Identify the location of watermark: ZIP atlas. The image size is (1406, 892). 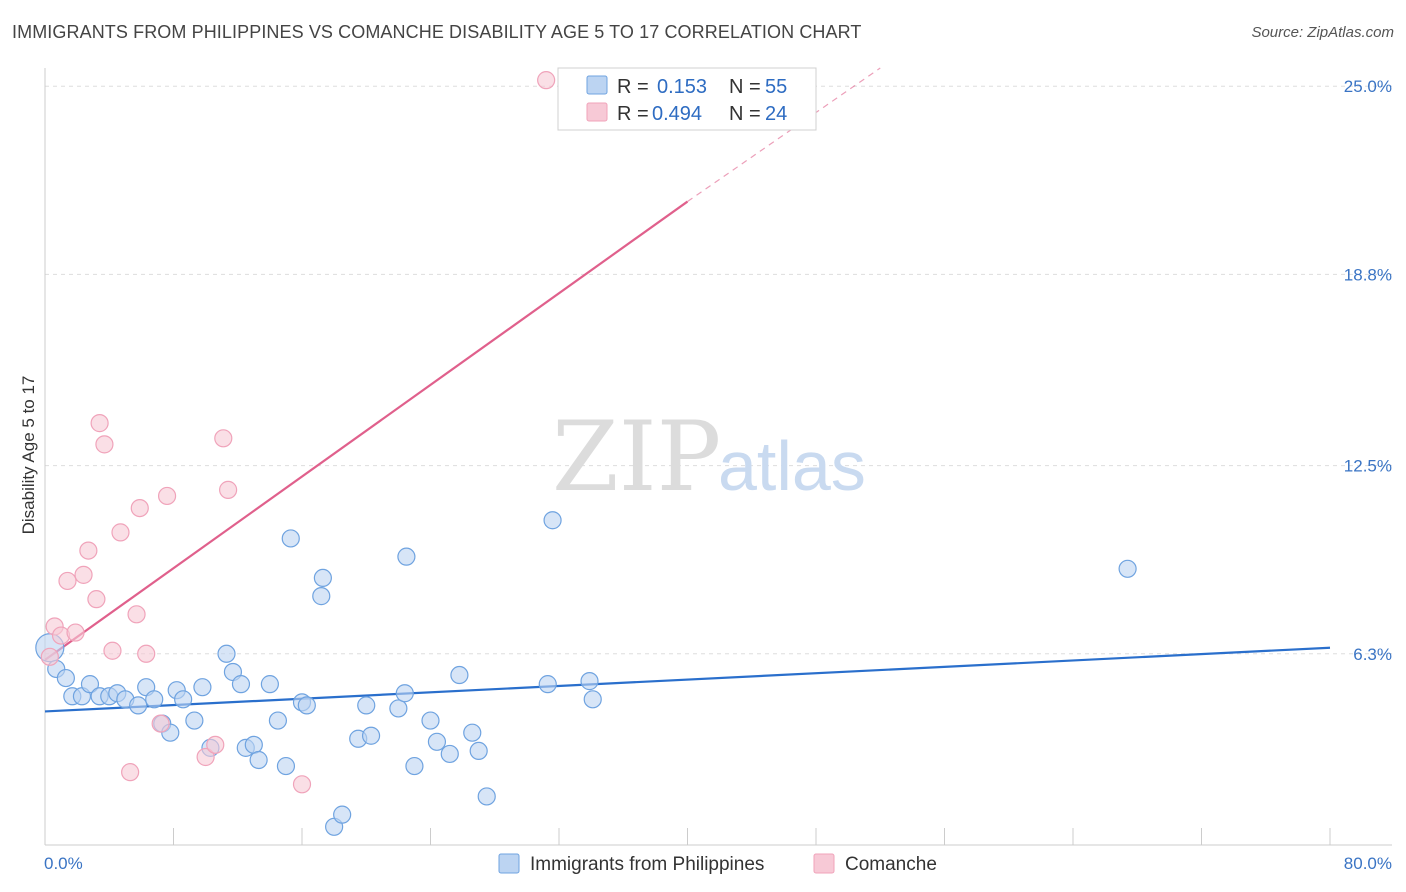
(709, 457).